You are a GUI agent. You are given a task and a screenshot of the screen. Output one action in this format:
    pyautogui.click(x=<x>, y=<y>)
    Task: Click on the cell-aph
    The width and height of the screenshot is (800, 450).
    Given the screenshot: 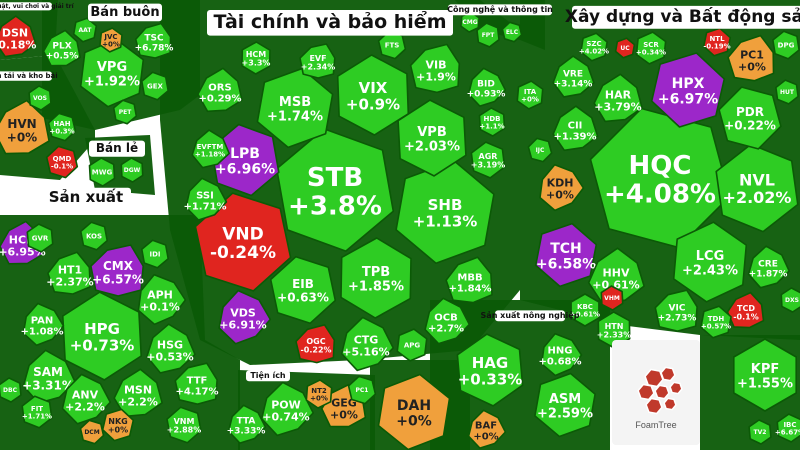 What is the action you would take?
    pyautogui.click(x=162, y=299)
    